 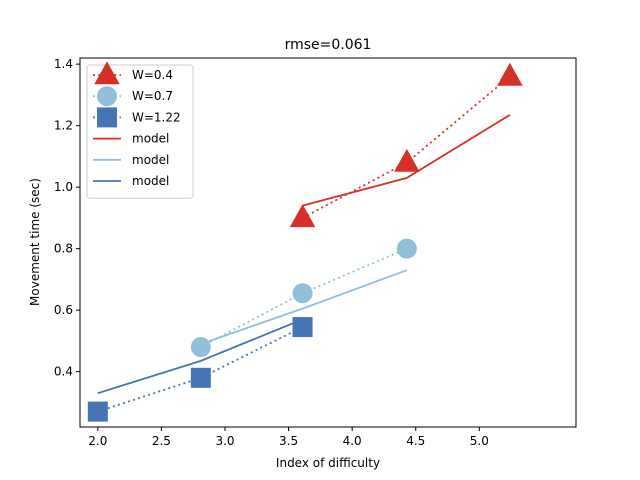 What do you see at coordinates (288, 441) in the screenshot?
I see `x-tick-label: 3.5` at bounding box center [288, 441].